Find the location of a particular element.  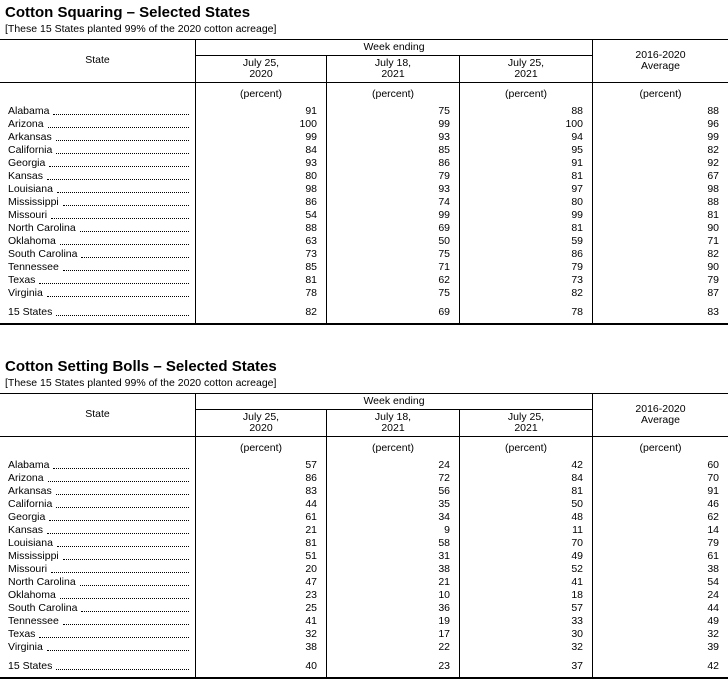

value-cell: 97 is located at coordinates (525, 189).